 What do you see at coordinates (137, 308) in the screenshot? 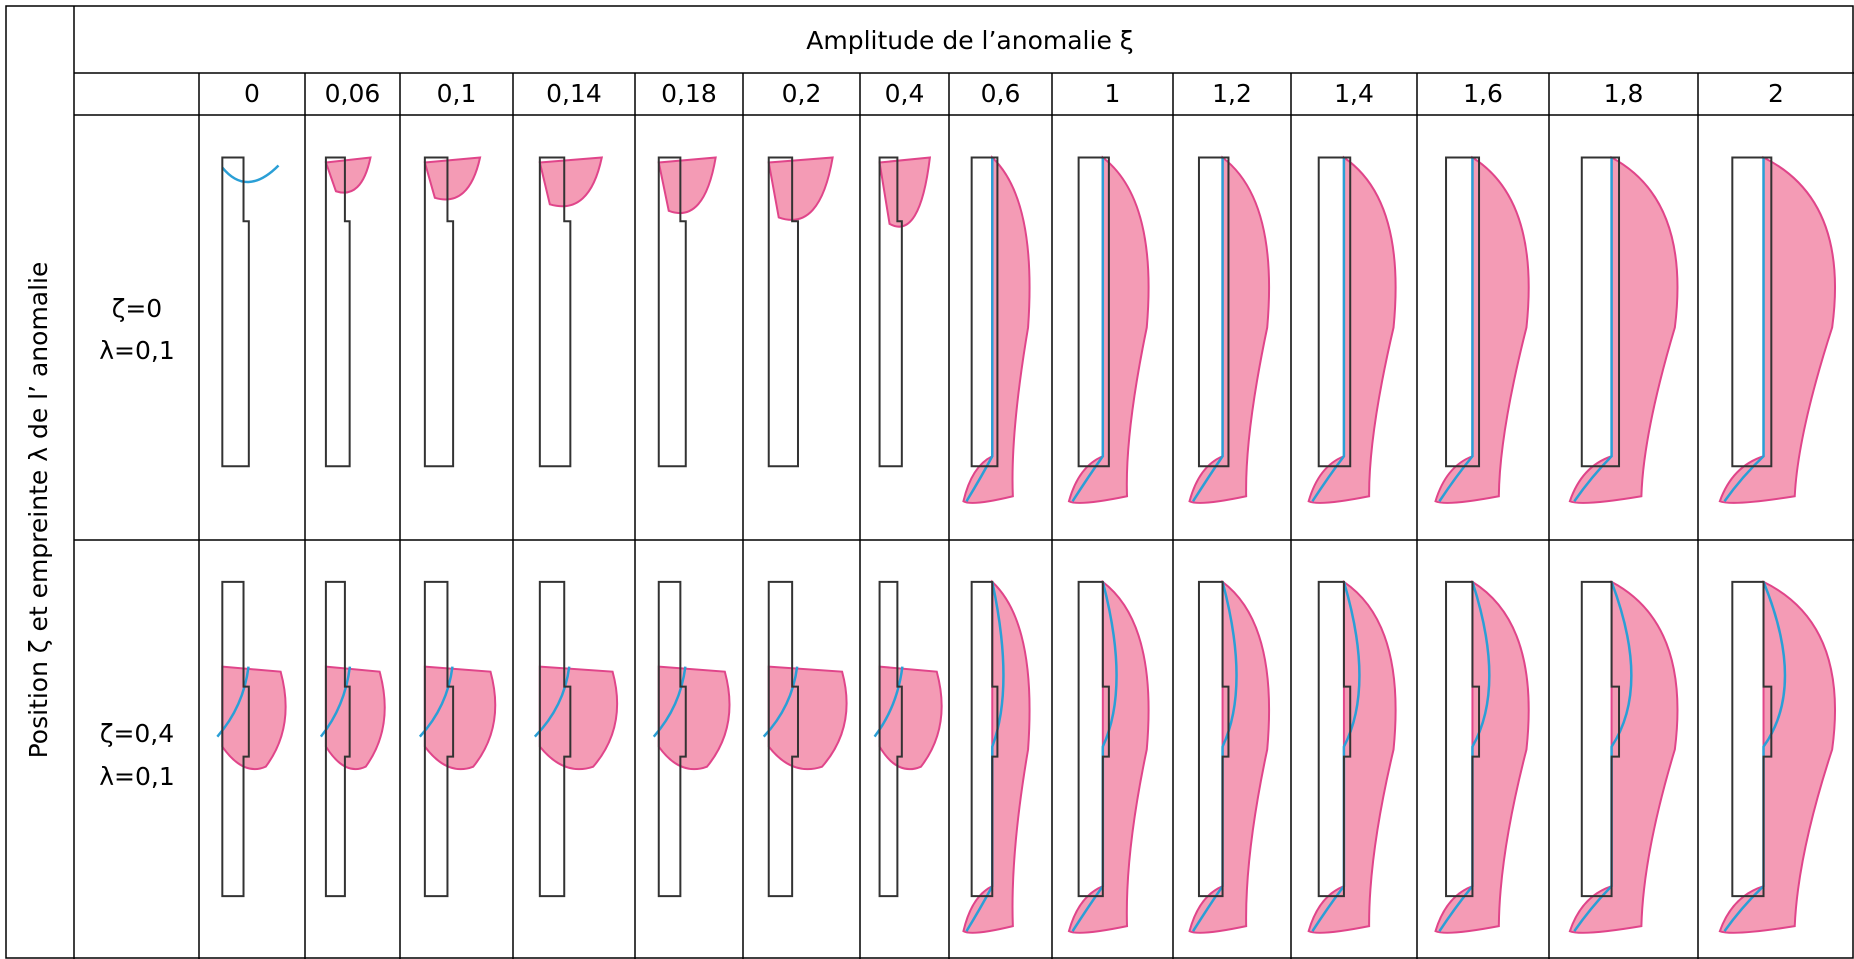
I see `row-position: ζ=0` at bounding box center [137, 308].